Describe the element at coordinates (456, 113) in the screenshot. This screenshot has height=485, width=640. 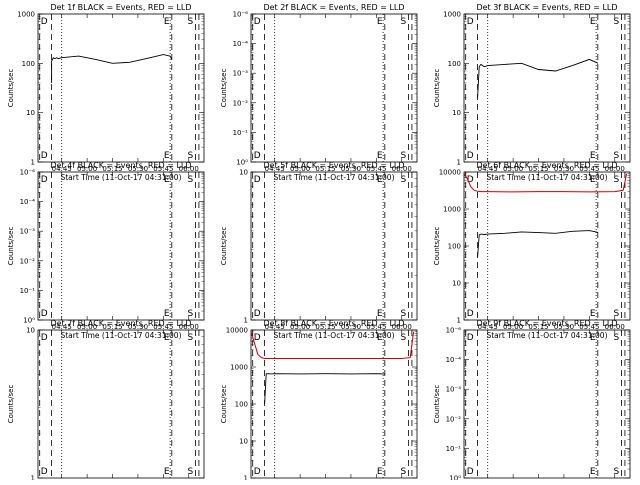
I see `y-tick-label: 10` at that location.